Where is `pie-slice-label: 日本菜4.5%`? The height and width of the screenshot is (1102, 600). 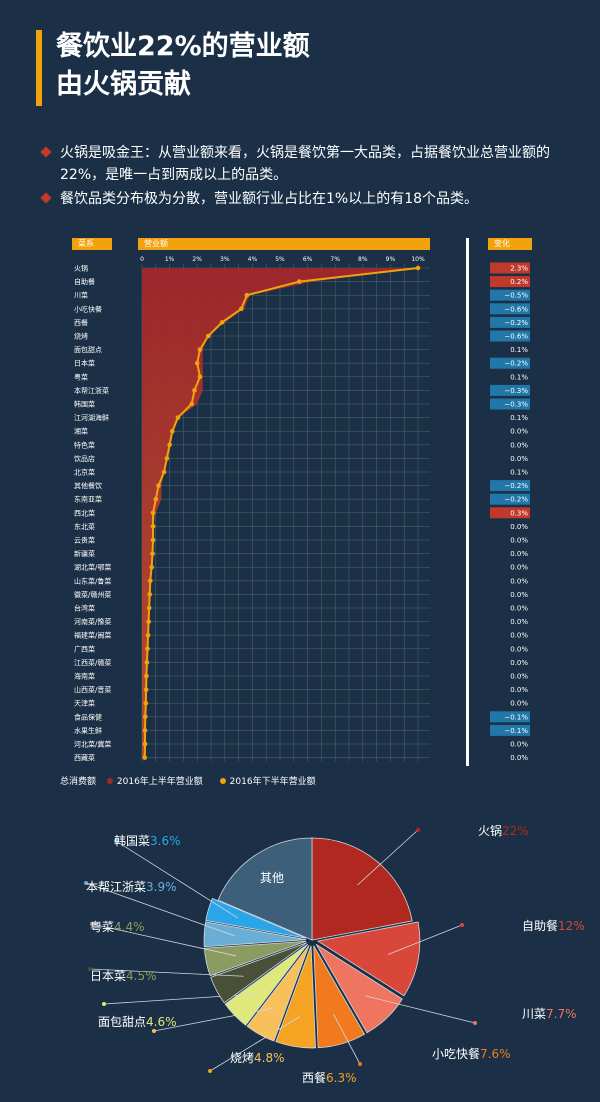
pie-slice-label: 日本菜4.5% is located at coordinates (123, 976).